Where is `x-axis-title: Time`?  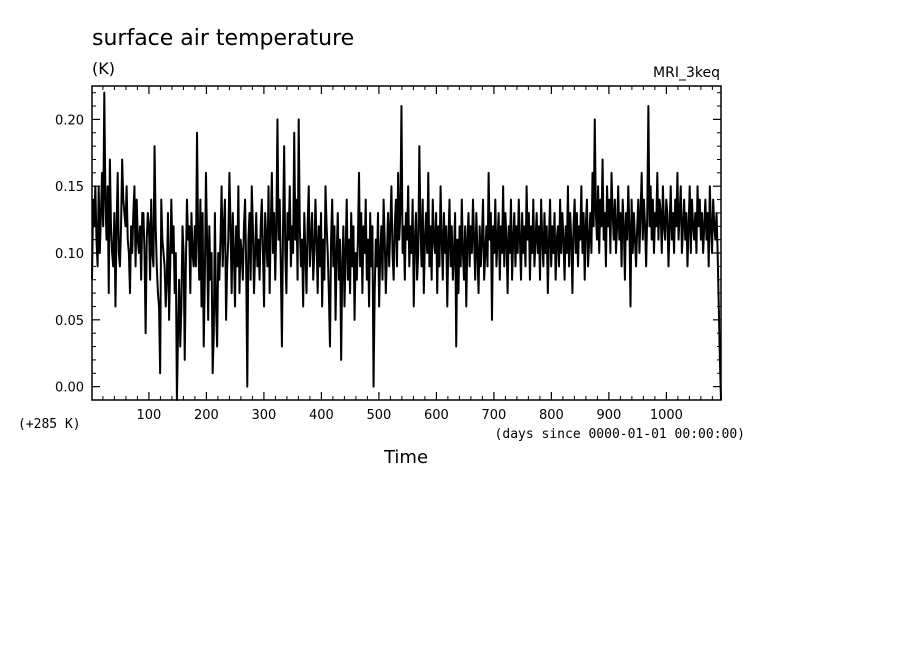
x-axis-title: Time is located at coordinates (405, 457).